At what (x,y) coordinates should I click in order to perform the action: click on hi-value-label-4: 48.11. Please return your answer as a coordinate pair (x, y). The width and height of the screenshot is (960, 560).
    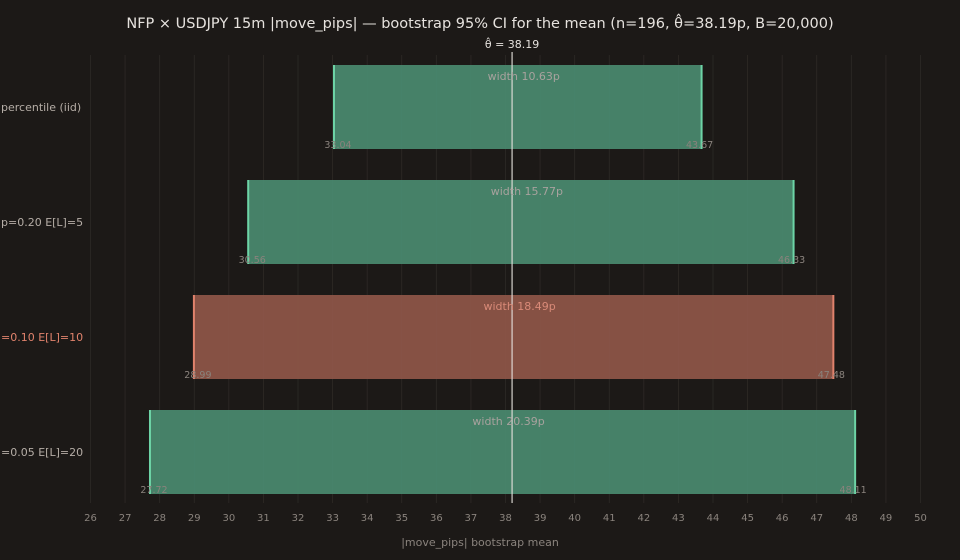
    Looking at the image, I should click on (853, 490).